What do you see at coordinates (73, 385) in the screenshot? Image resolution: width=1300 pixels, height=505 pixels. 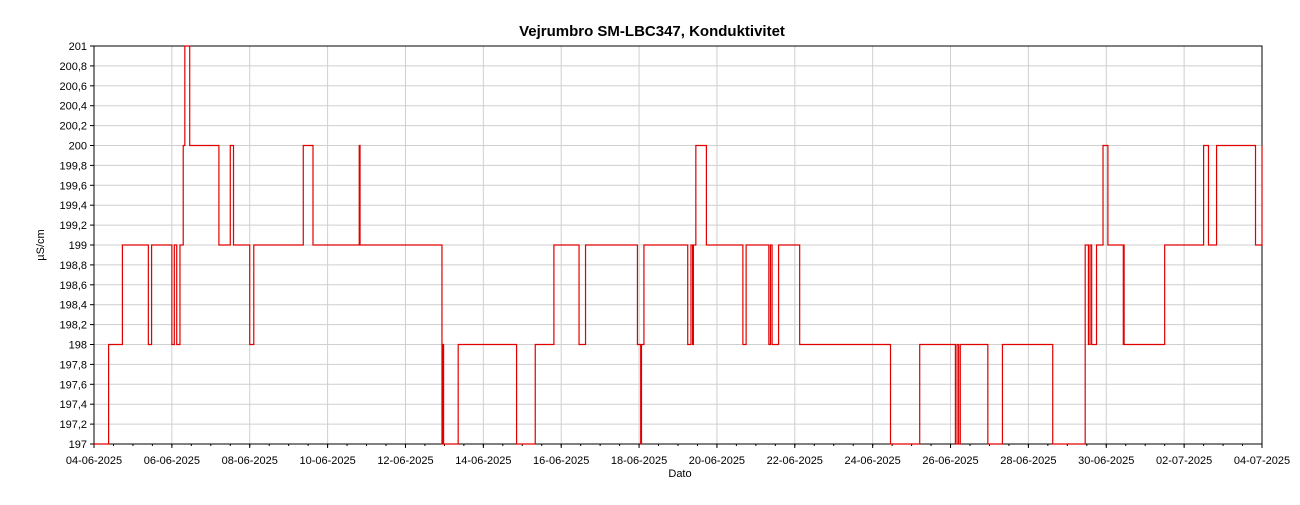 I see `y-tick-label: 197,6` at bounding box center [73, 385].